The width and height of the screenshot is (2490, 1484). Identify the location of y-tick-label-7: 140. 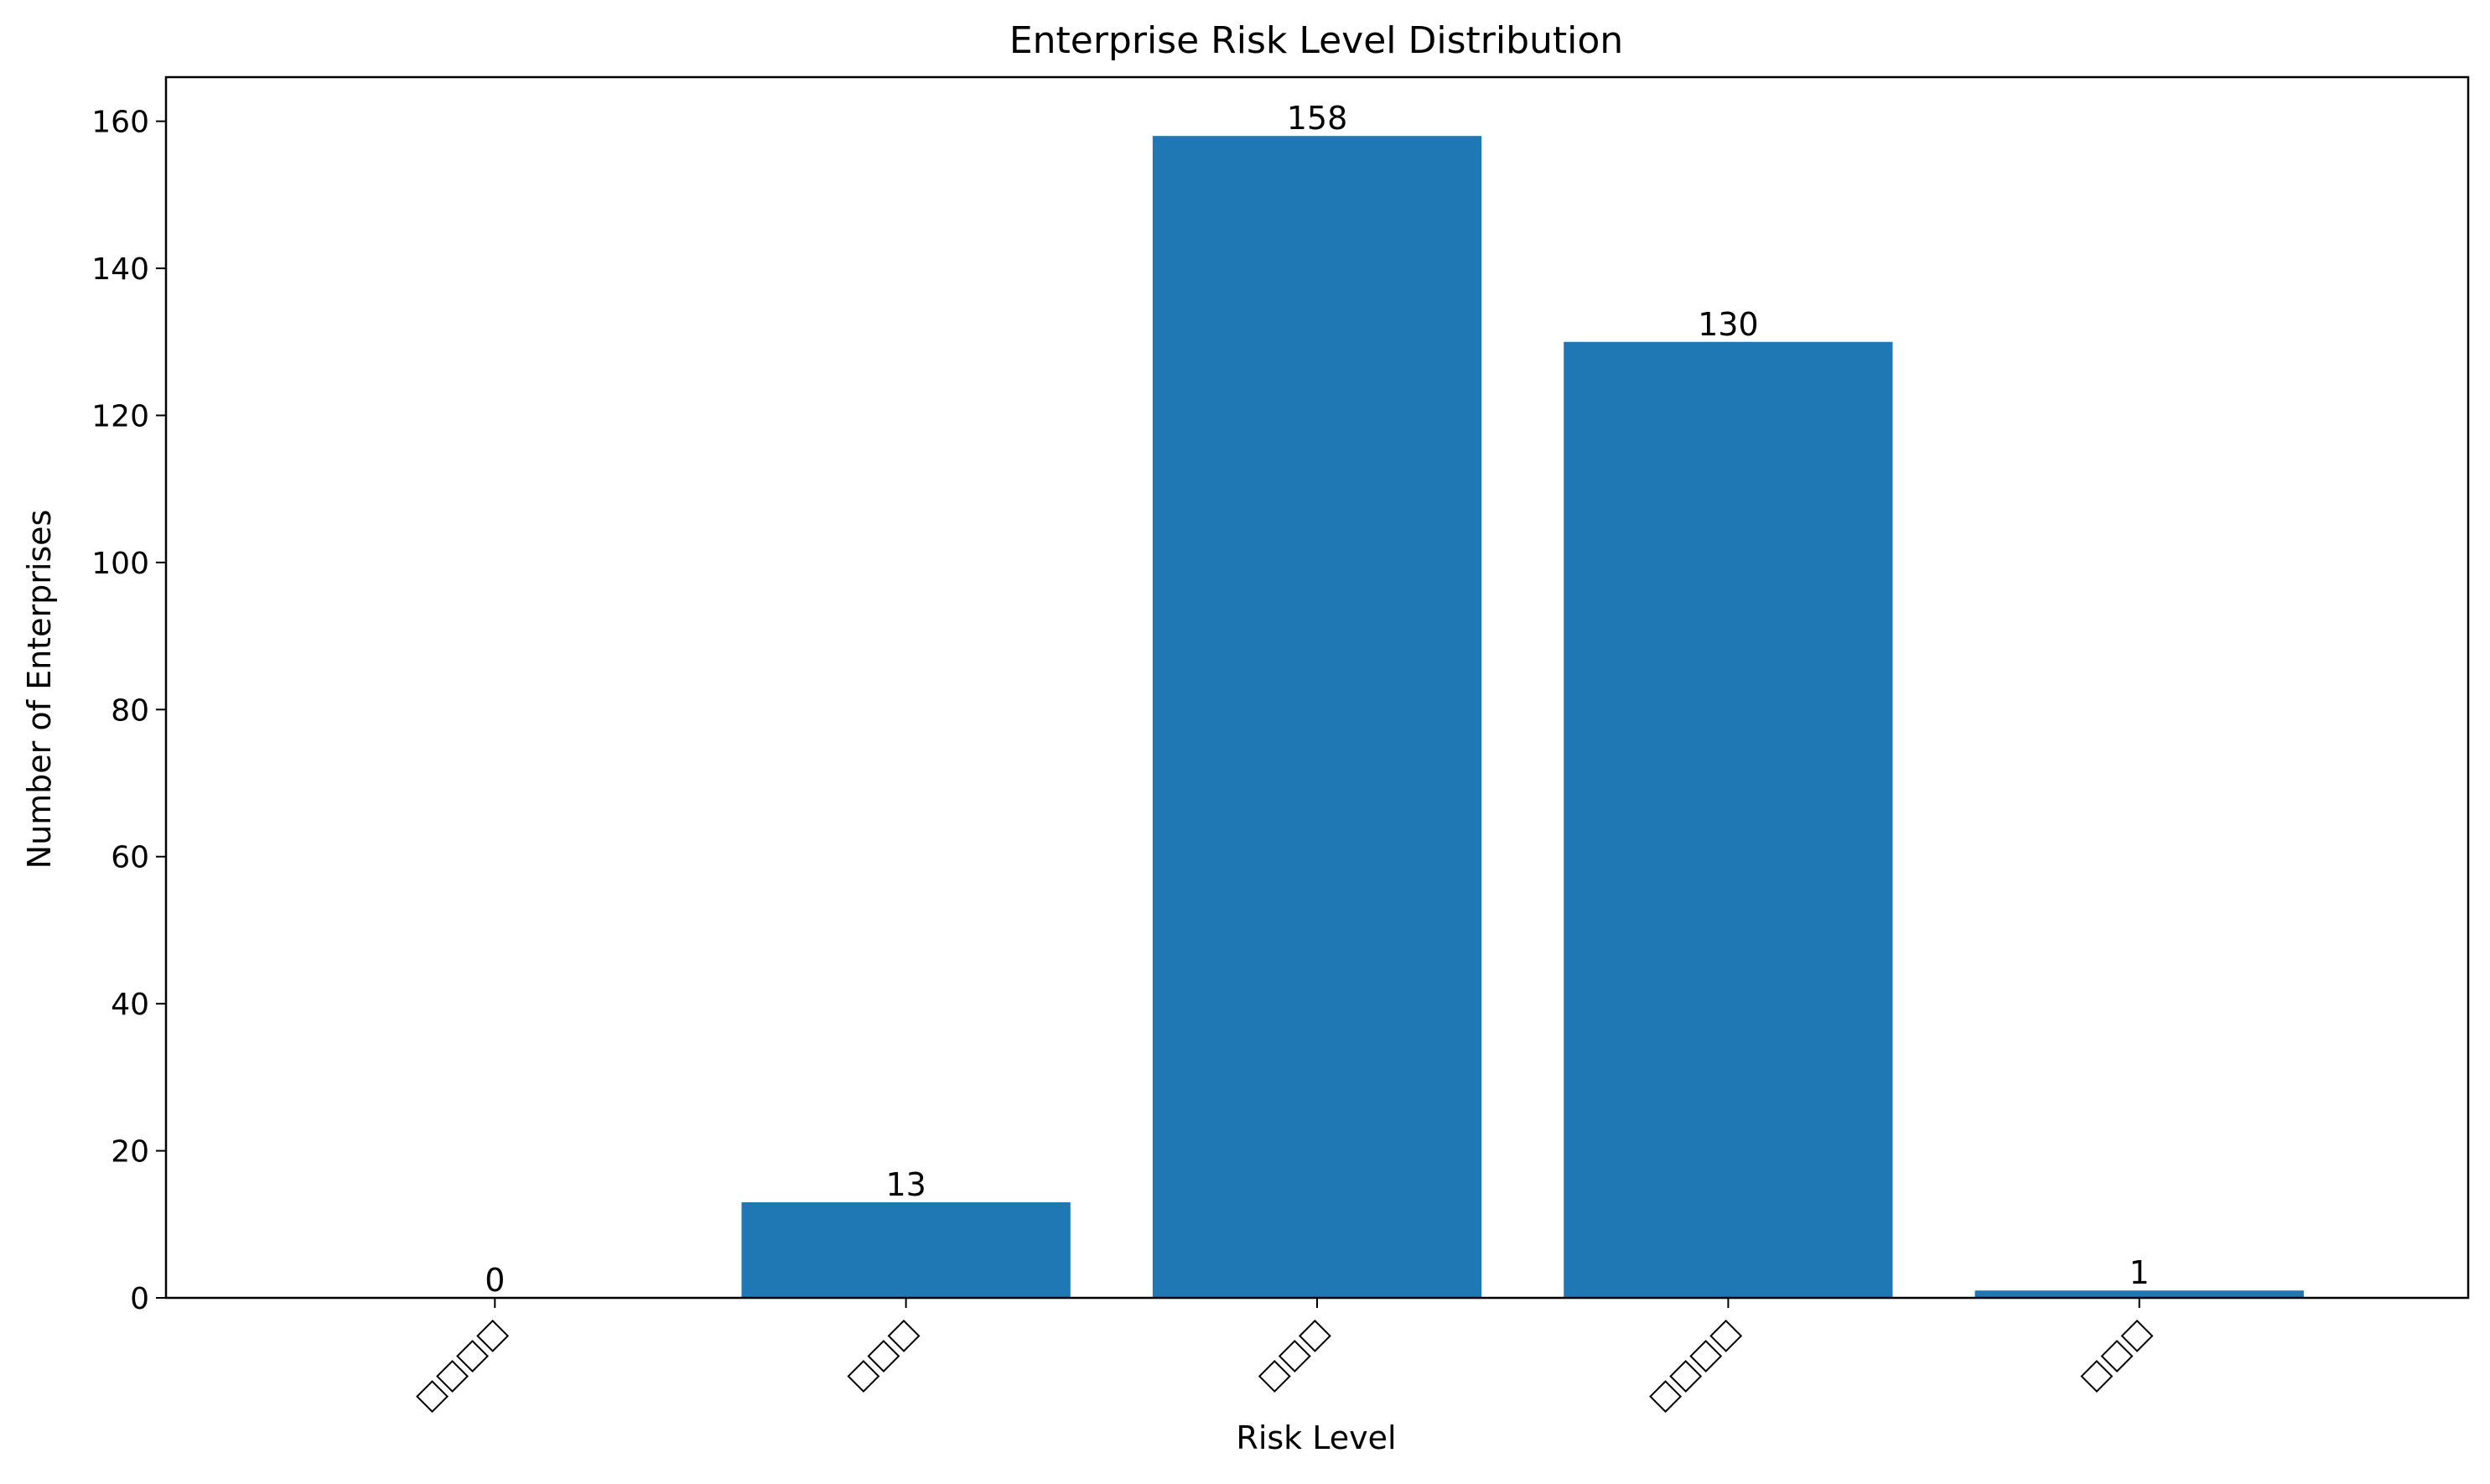
(120, 269).